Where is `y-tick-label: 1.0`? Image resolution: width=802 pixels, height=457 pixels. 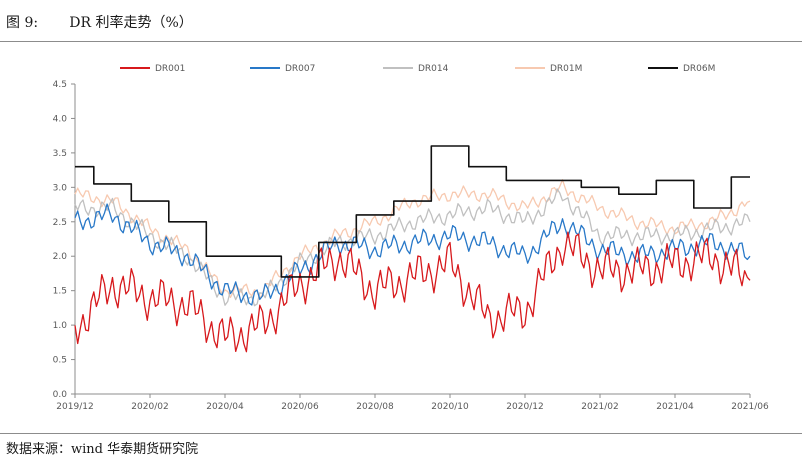
y-tick-label: 1.0 is located at coordinates (60, 326).